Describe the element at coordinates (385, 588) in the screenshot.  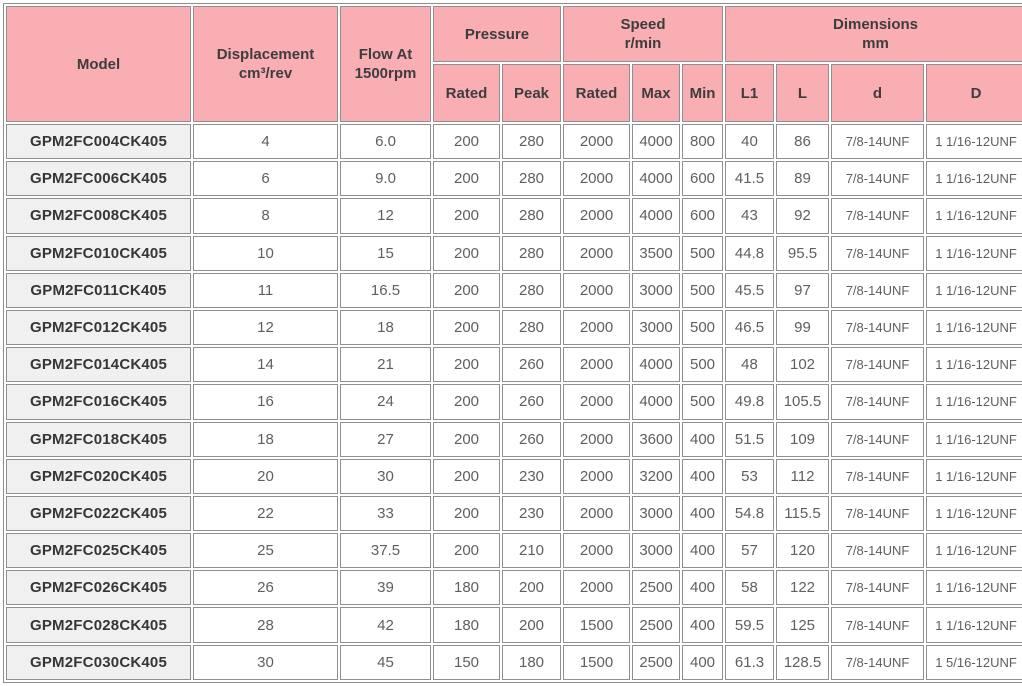
I see `flow-cell: 39` at that location.